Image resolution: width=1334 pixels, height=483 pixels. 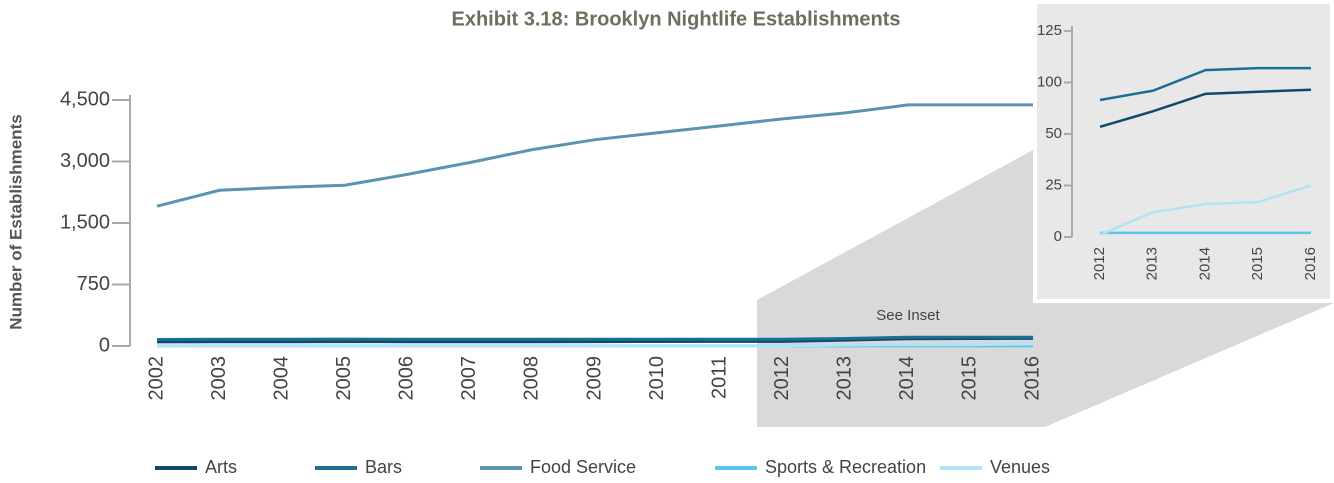 I want to click on x-tick-label: 2010, so click(x=657, y=378).